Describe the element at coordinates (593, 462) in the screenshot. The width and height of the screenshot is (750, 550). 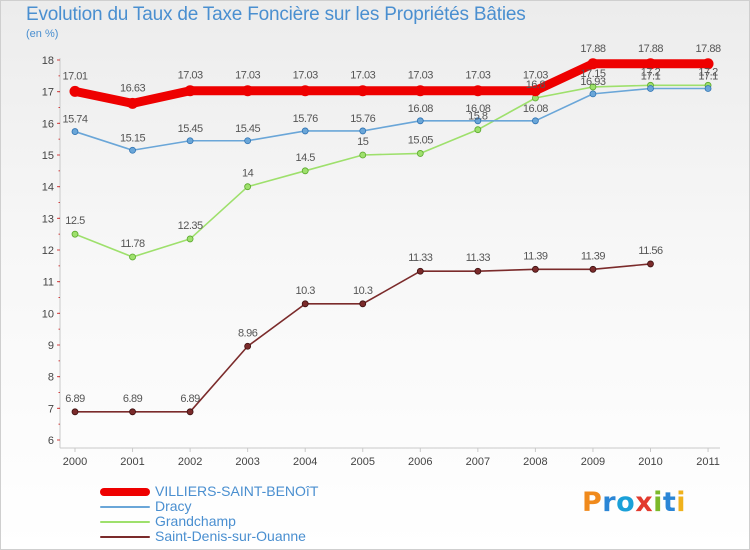
I see `x-tick-label: 2009` at that location.